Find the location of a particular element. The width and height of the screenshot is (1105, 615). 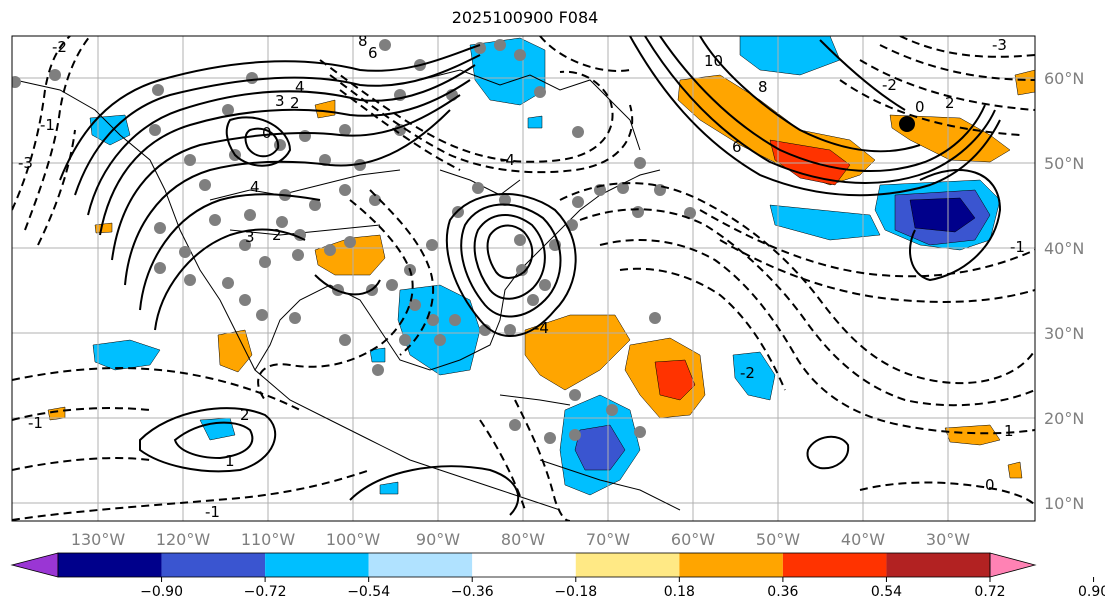

lat-label: 50°N is located at coordinates (1064, 163).